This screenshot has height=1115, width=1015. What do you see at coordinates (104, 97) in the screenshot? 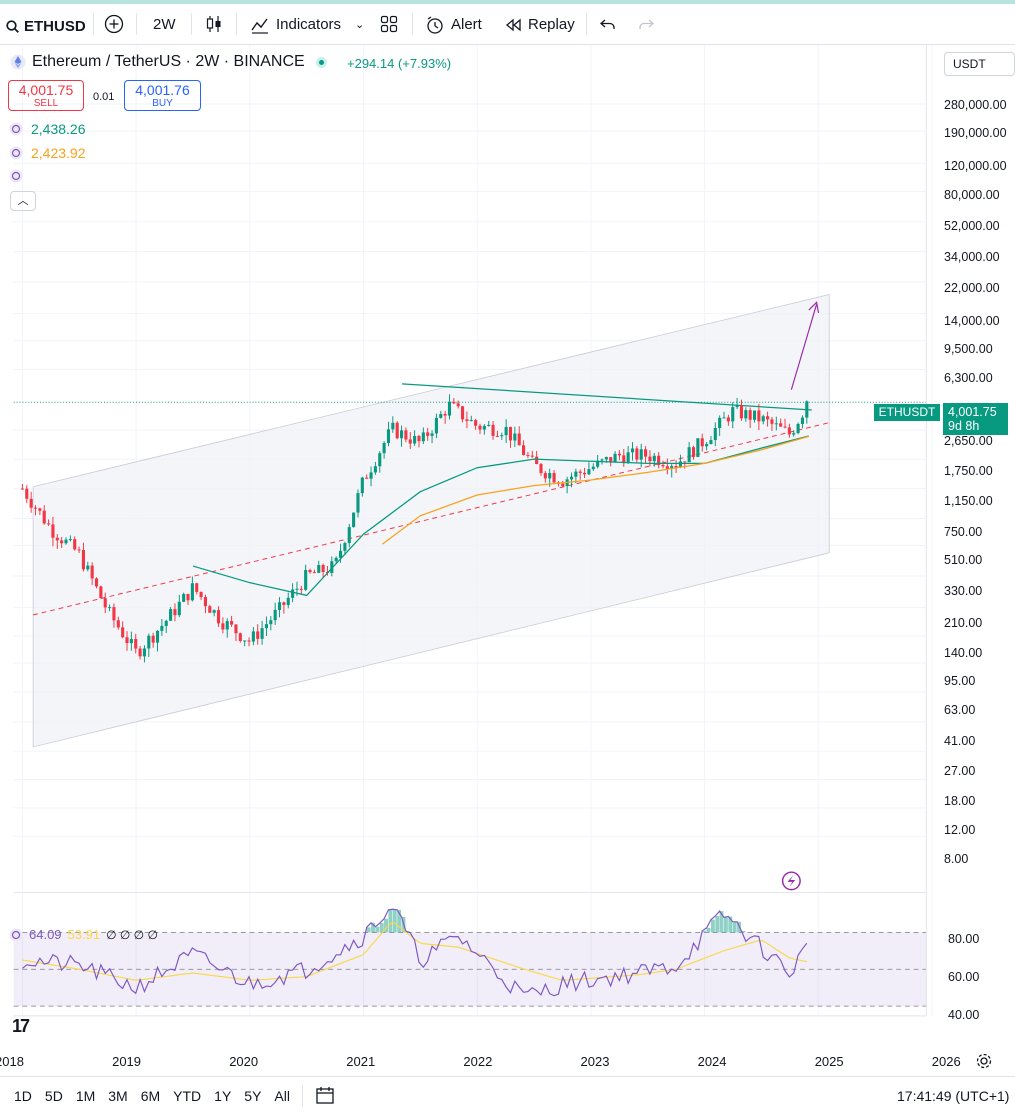
I see `spread-value: 0.01` at bounding box center [104, 97].